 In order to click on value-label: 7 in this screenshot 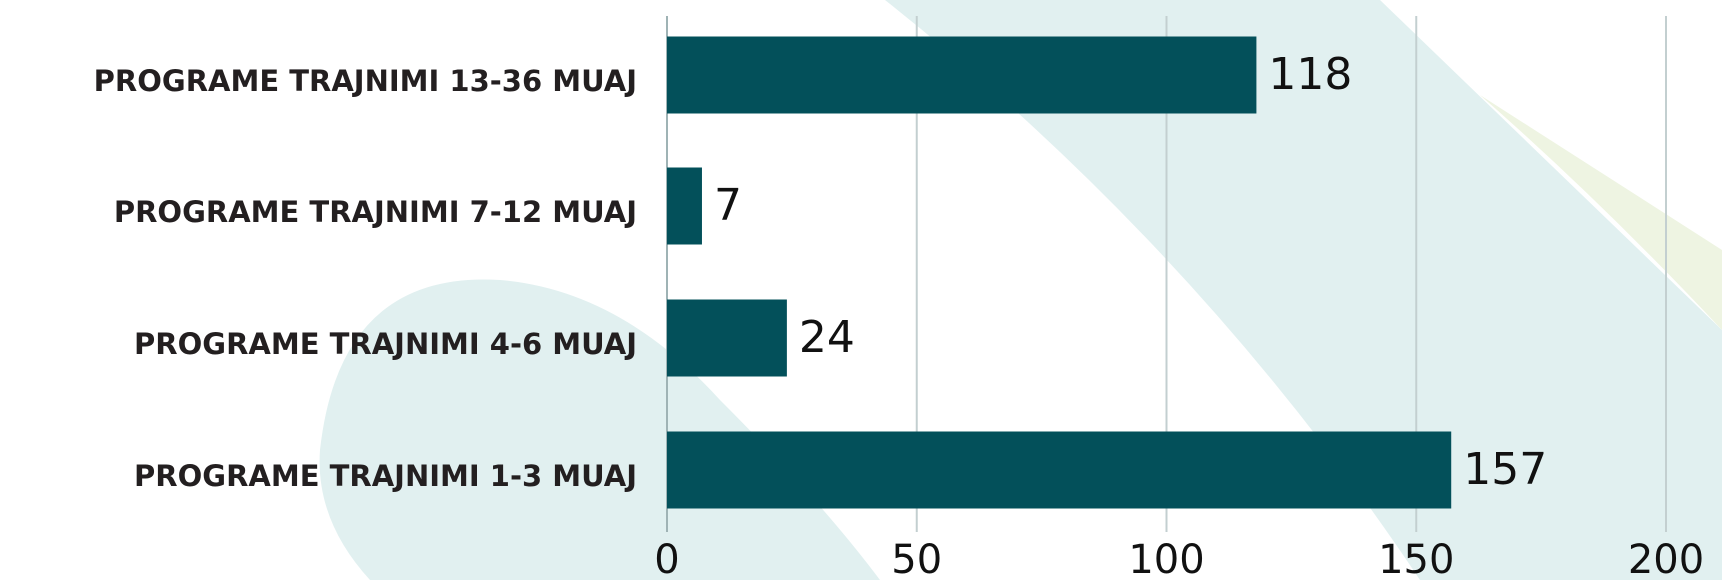, I will do `click(728, 205)`.